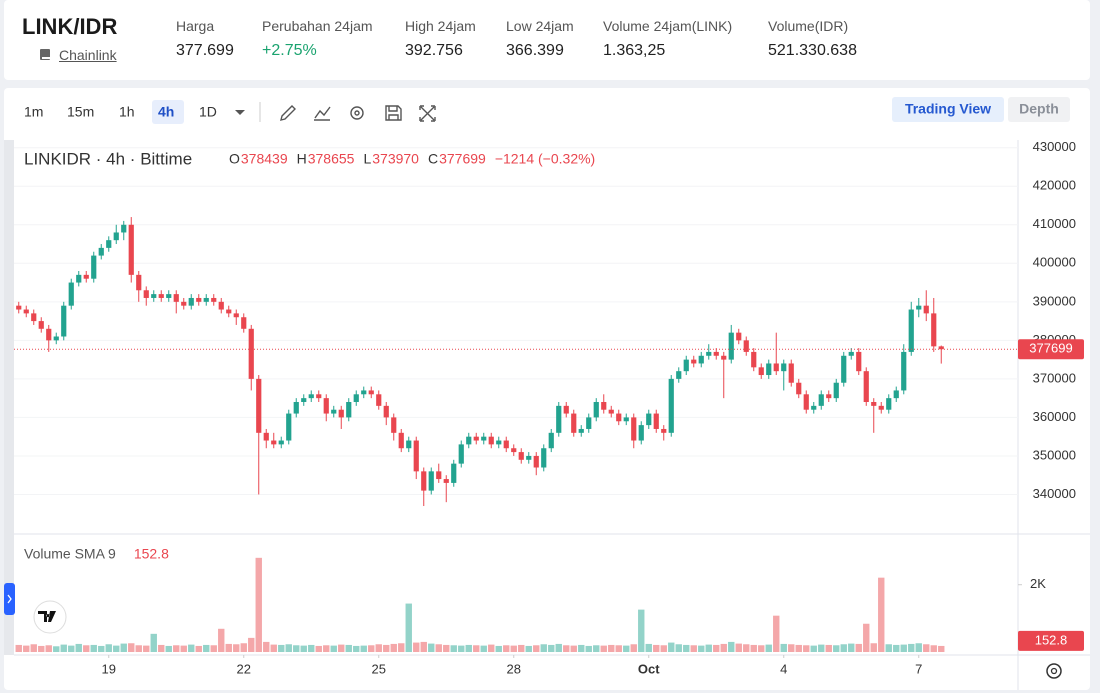 This screenshot has width=1100, height=693. I want to click on ohlc-value: 373970, so click(395, 159).